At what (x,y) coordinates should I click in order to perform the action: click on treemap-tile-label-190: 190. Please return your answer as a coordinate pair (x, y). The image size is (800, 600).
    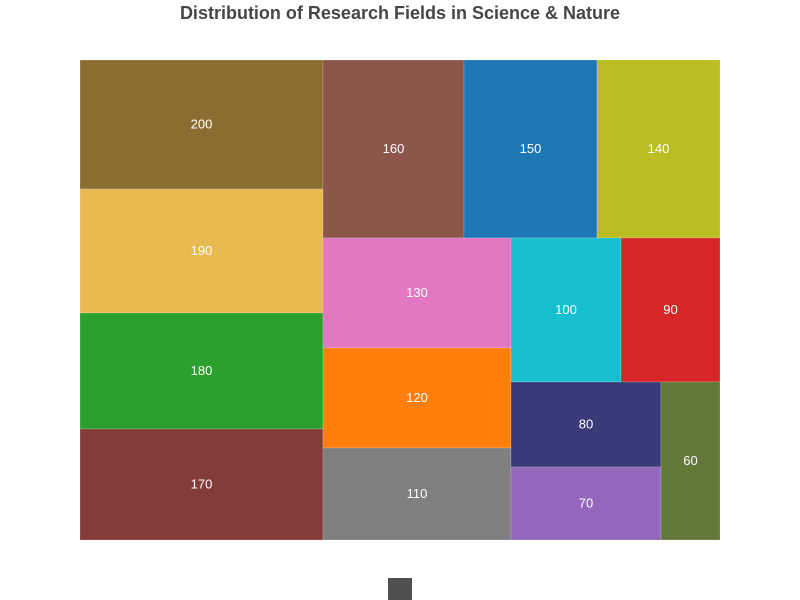
    Looking at the image, I should click on (202, 250).